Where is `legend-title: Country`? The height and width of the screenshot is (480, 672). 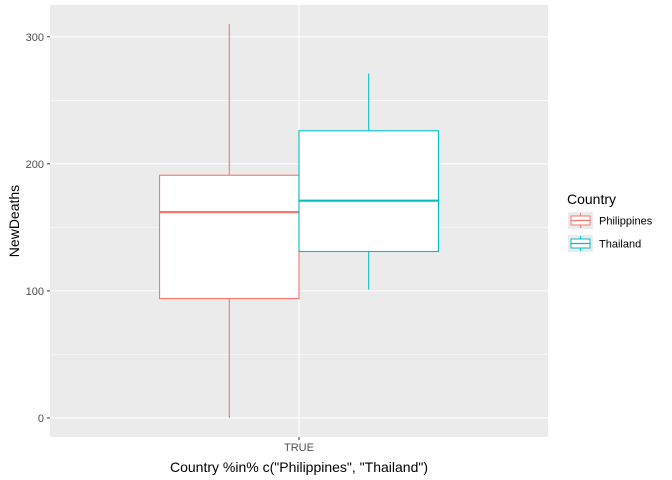
legend-title: Country is located at coordinates (591, 199).